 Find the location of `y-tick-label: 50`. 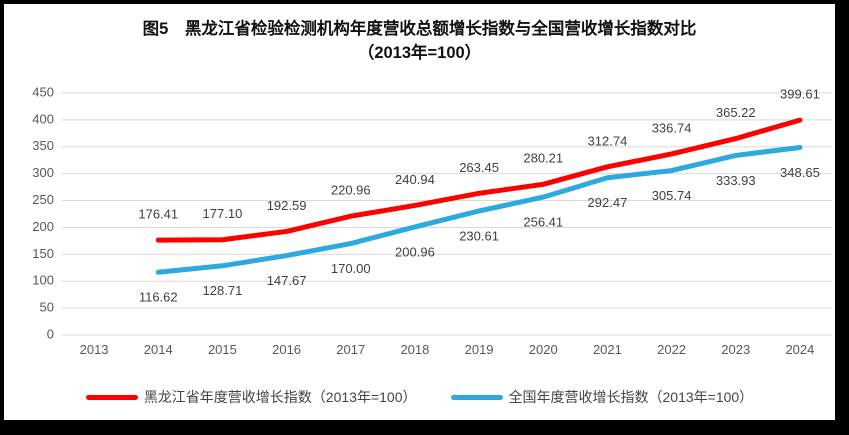

y-tick-label: 50 is located at coordinates (47, 307).